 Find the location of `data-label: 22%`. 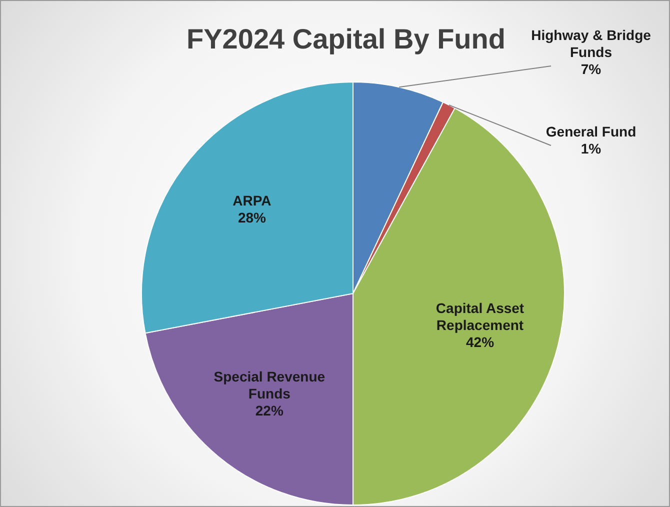

data-label: 22% is located at coordinates (269, 410).